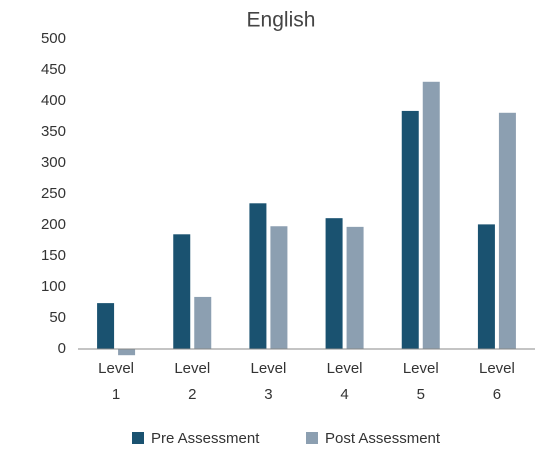 This screenshot has height=452, width=541. Describe the element at coordinates (421, 381) in the screenshot. I see `x-tick-label: Level 5` at that location.